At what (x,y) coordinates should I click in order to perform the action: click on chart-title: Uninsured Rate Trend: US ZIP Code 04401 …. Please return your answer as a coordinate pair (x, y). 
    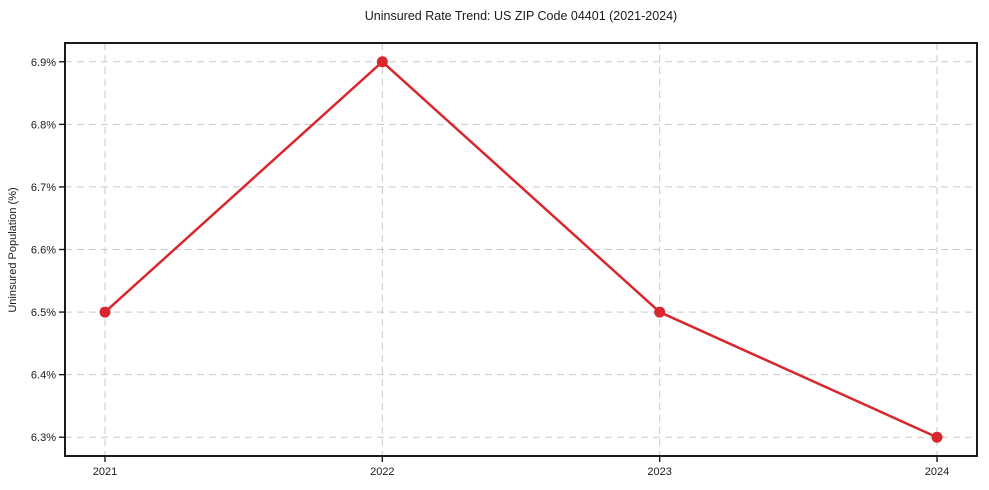
    Looking at the image, I should click on (521, 16).